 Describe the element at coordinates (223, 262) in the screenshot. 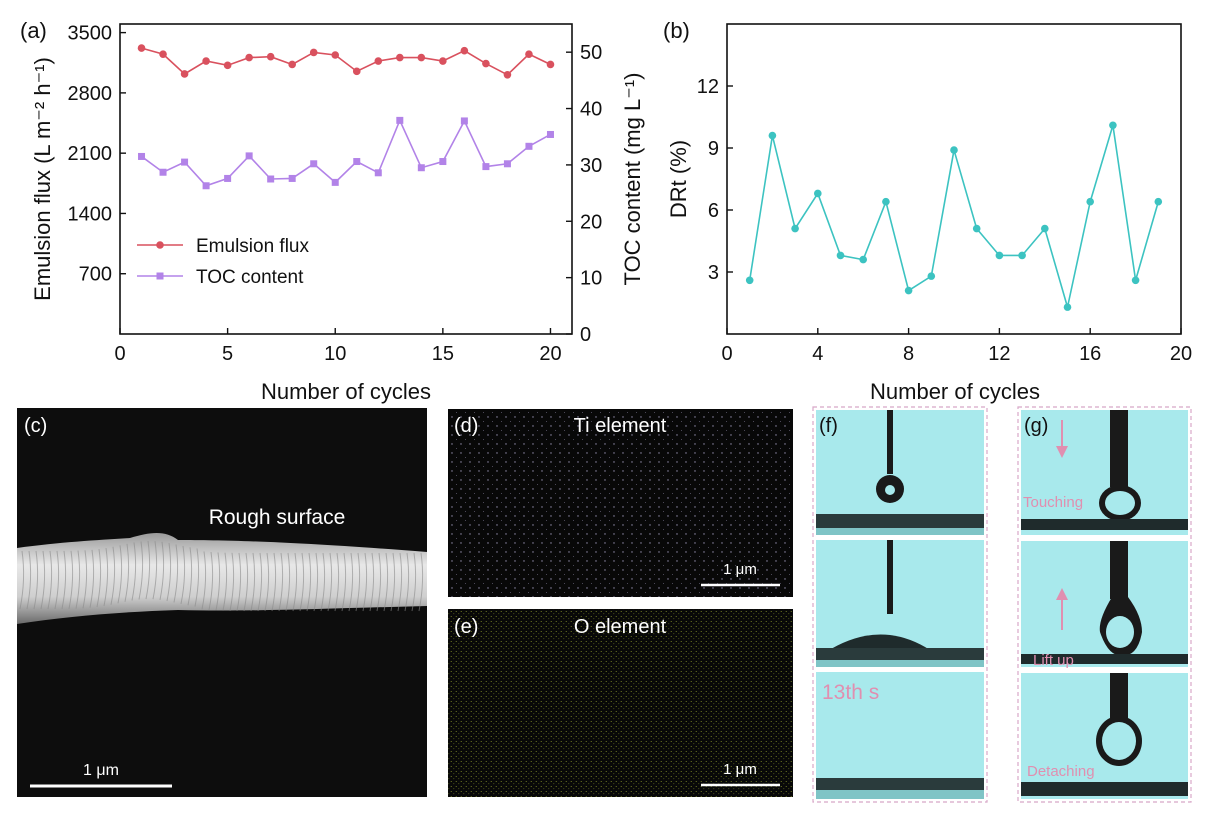

I see `chart-a-legend: Emulsion flux TOC content` at that location.